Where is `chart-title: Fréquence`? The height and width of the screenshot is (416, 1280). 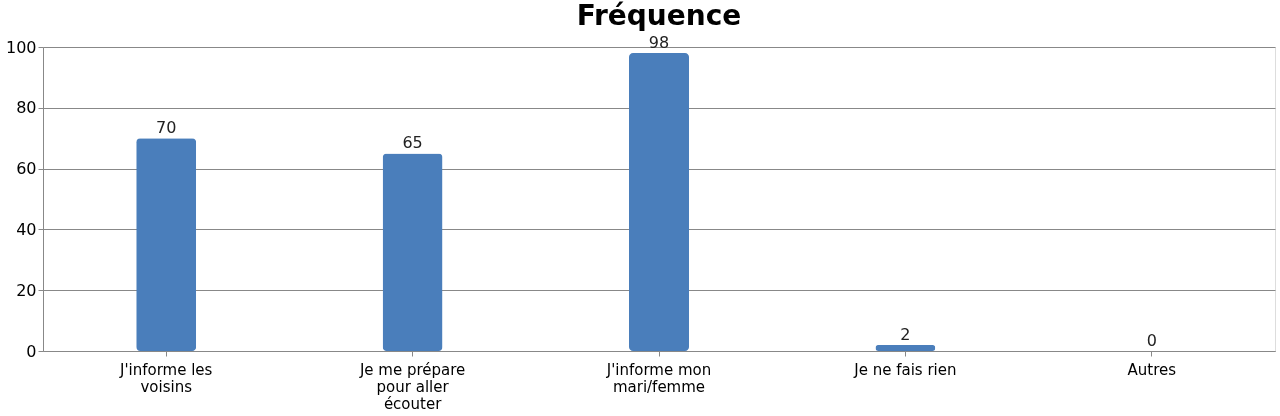
chart-title: Fréquence is located at coordinates (659, 16).